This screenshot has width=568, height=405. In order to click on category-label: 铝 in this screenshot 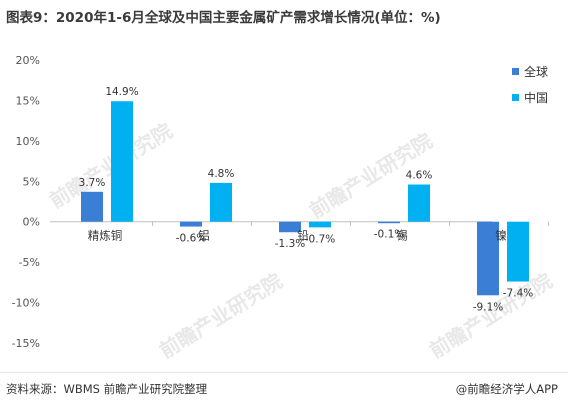, I will do `click(204, 236)`.